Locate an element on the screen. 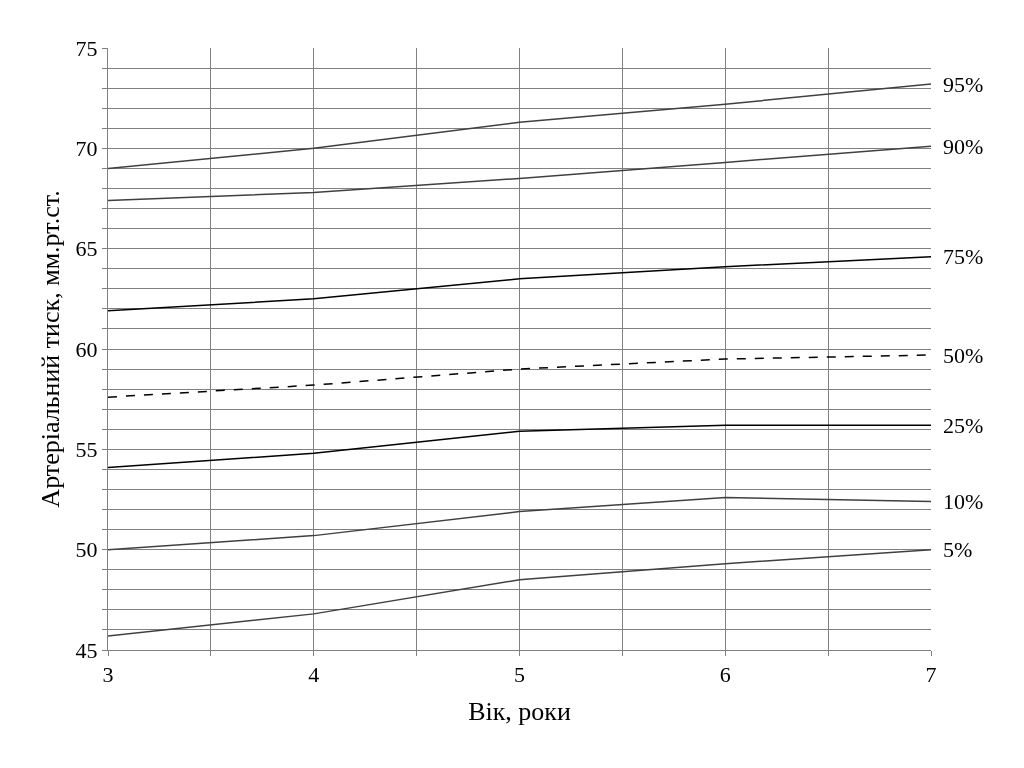 This screenshot has width=1024, height=768. y-tick-label: 70 is located at coordinates (86, 149).